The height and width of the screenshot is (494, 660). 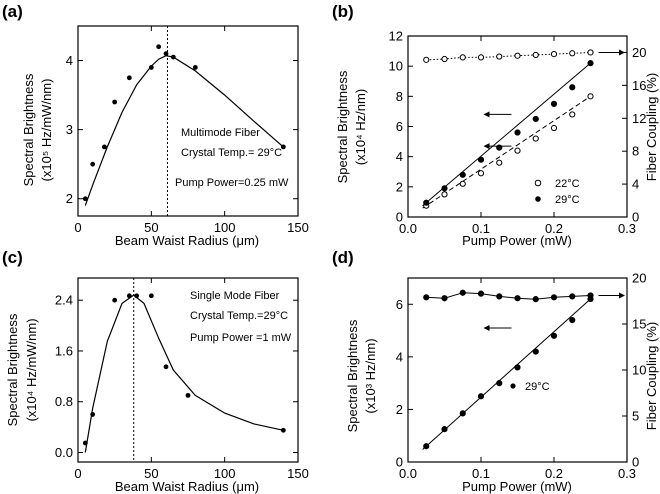 What do you see at coordinates (399, 409) in the screenshot?
I see `panel-d-y-tick-label: 2` at bounding box center [399, 409].